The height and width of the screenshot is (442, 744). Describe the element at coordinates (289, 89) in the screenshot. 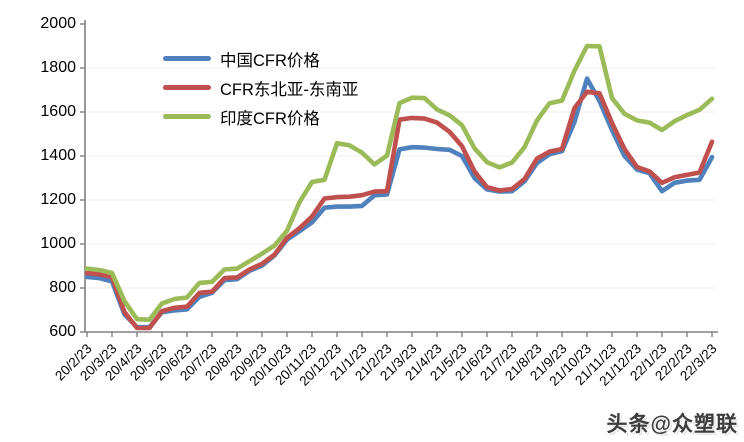

I see `legend-label-nea-sea: CFR东北亚-东南亚` at that location.